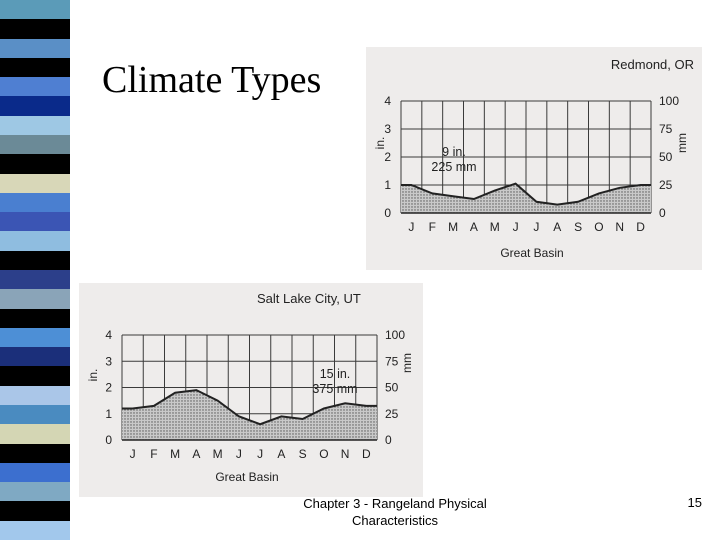 The image size is (720, 540). What do you see at coordinates (335, 374) in the screenshot?
I see `total-precipitation-annotation: 15 in.` at bounding box center [335, 374].